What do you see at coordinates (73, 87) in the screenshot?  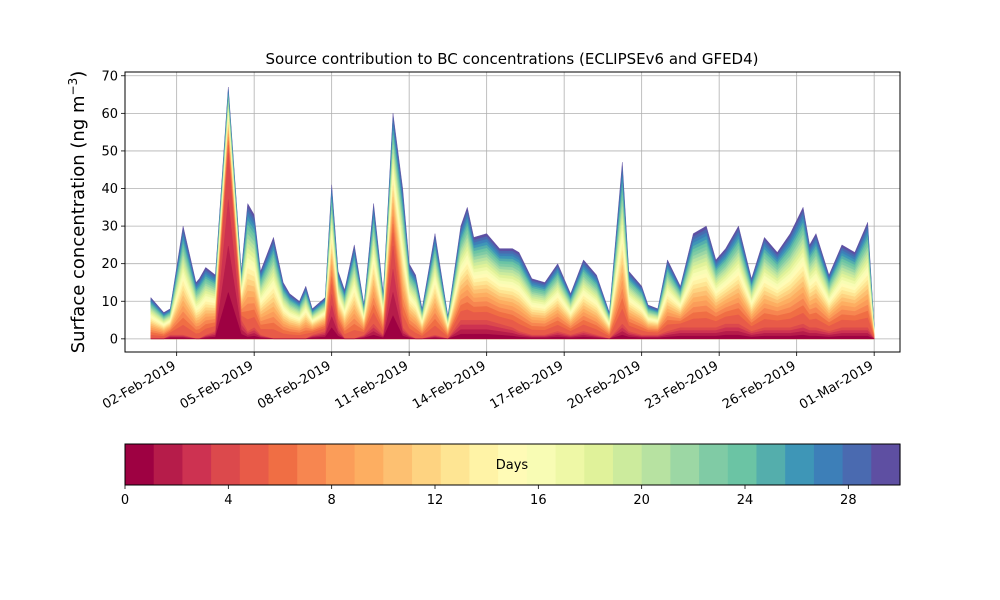 I see `y-axis-title-superscript: −3` at bounding box center [73, 87].